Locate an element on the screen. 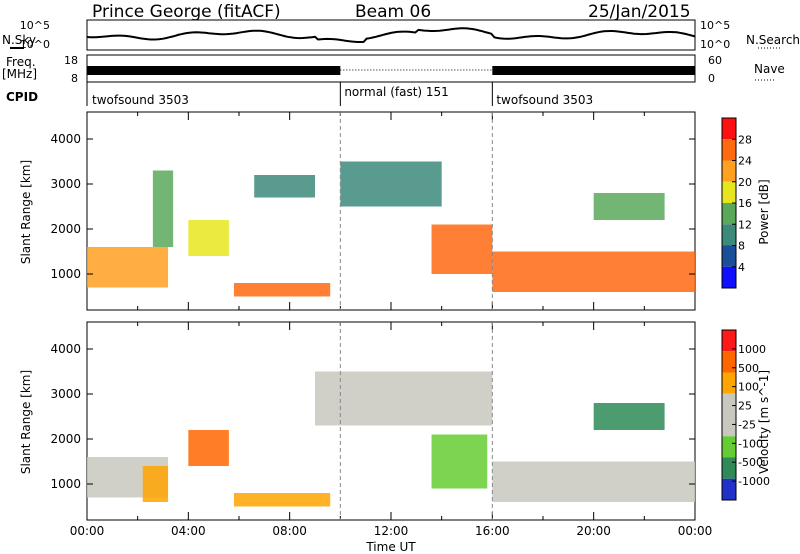 The height and width of the screenshot is (554, 800). freq-unit-label: [MHz] is located at coordinates (19, 74).